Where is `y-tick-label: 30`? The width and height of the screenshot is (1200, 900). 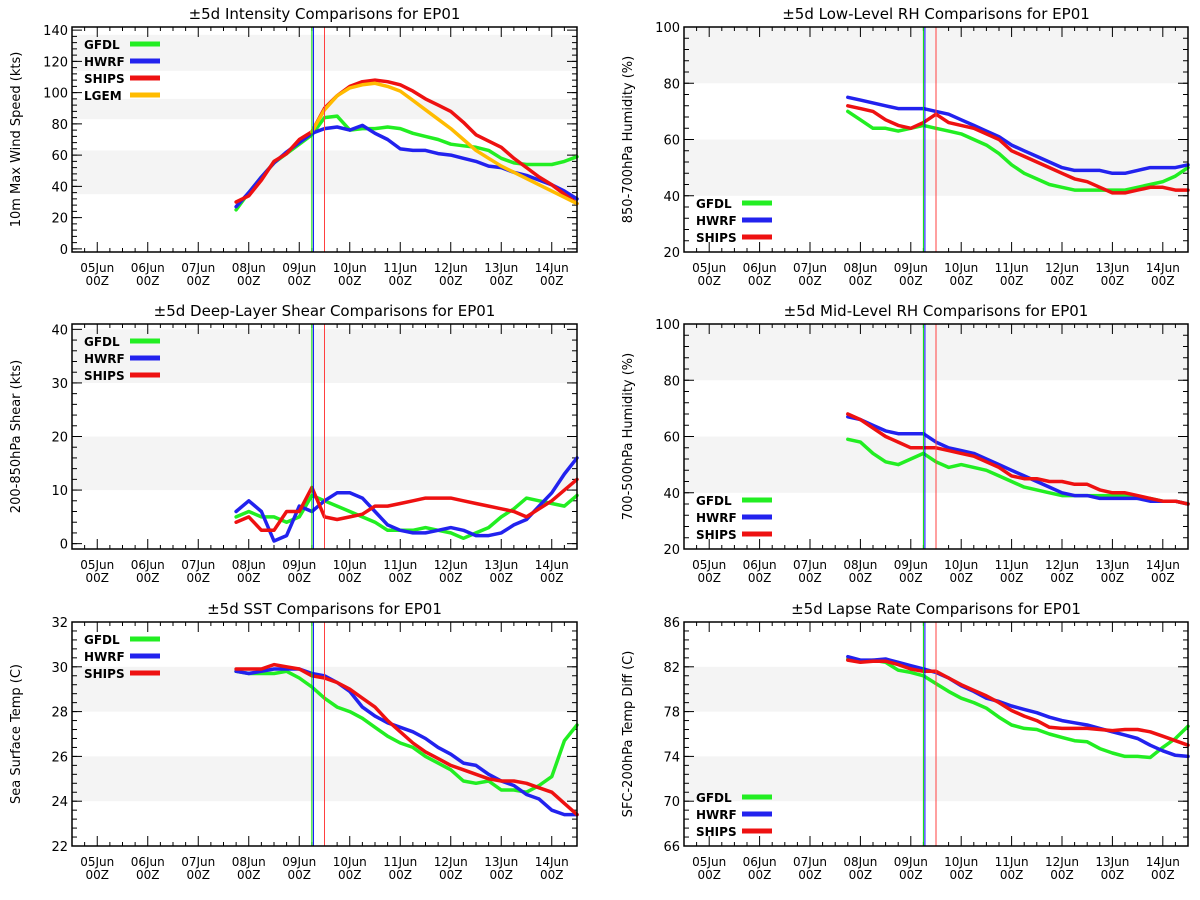
y-tick-label: 30 is located at coordinates (59, 384).